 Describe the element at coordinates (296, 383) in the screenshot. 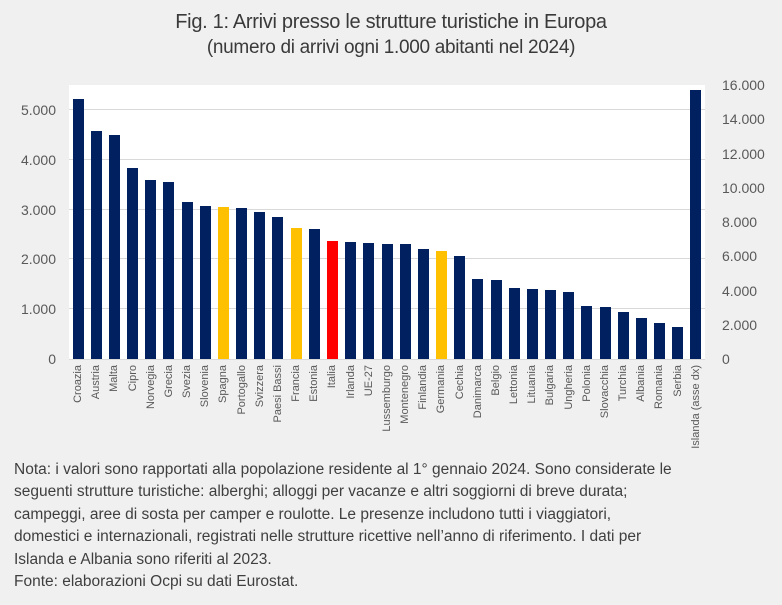

I see `x-label-francia: Francia` at that location.